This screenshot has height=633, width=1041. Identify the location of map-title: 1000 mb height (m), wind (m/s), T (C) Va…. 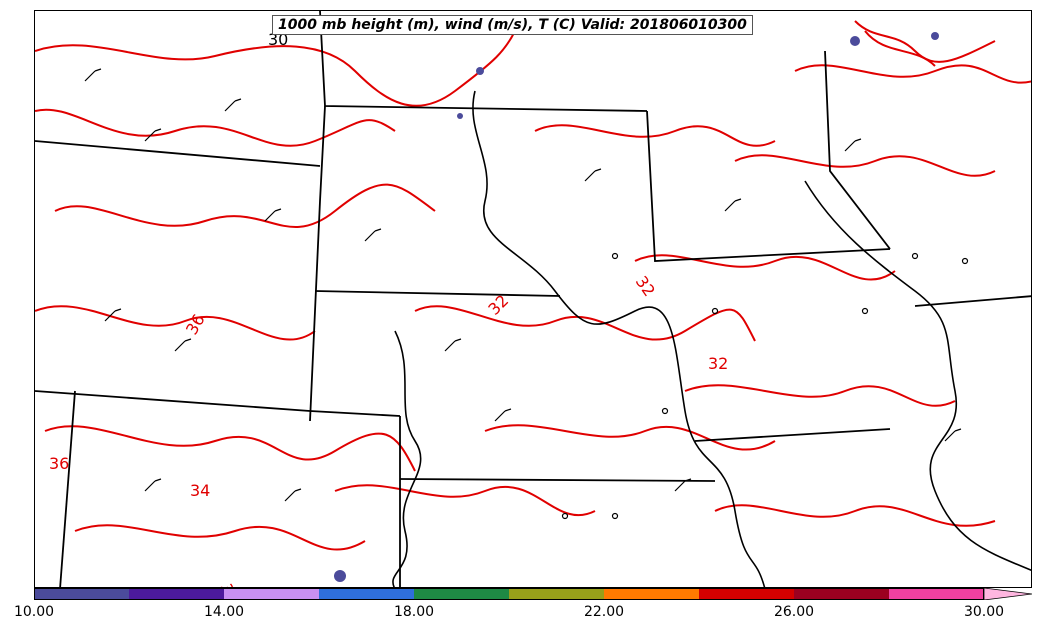
(512, 25).